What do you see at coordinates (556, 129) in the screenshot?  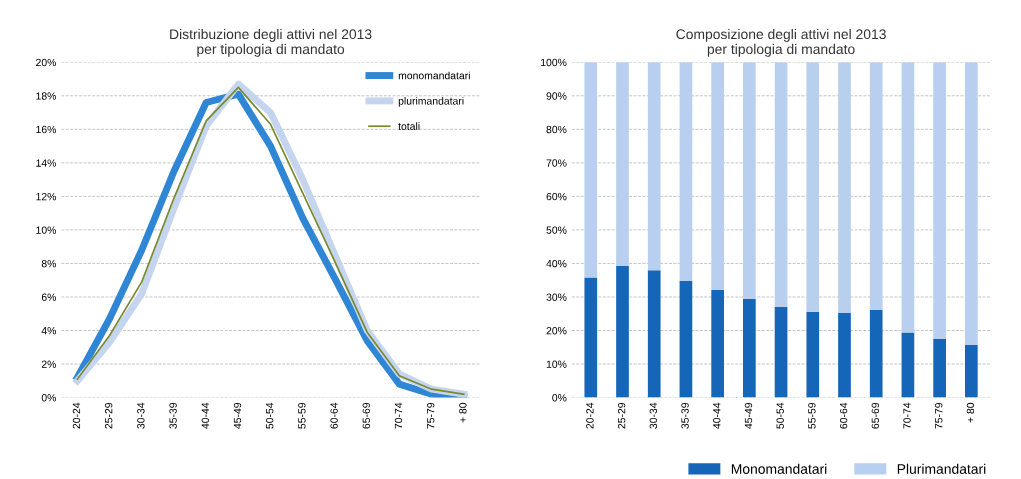 I see `y-tick-label: 80%` at bounding box center [556, 129].